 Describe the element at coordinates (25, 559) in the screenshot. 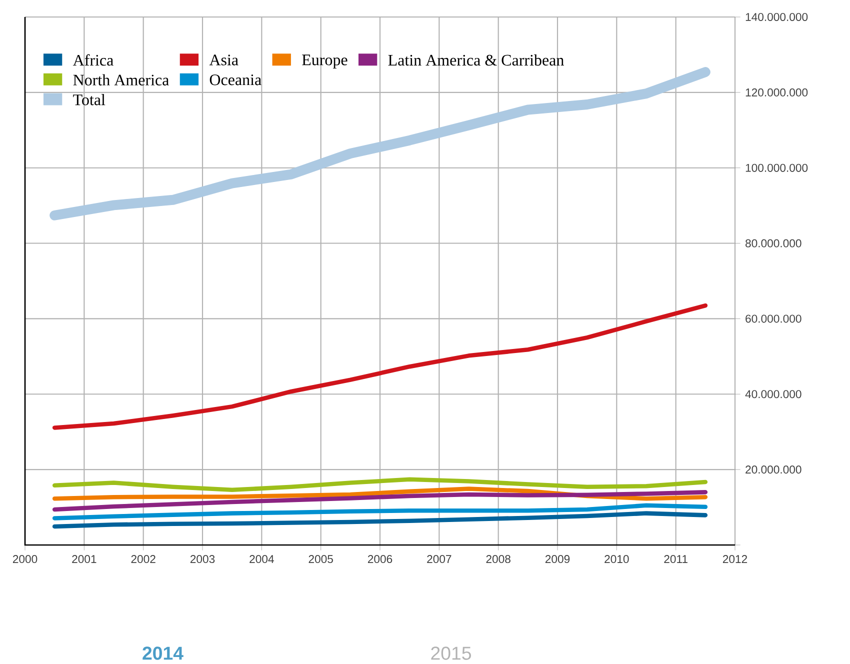

I see `x-tick-label: 2000` at that location.